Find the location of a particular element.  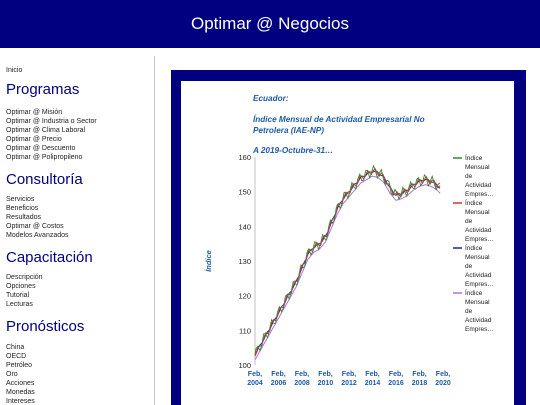

y-tick-label: 140 is located at coordinates (244, 226).